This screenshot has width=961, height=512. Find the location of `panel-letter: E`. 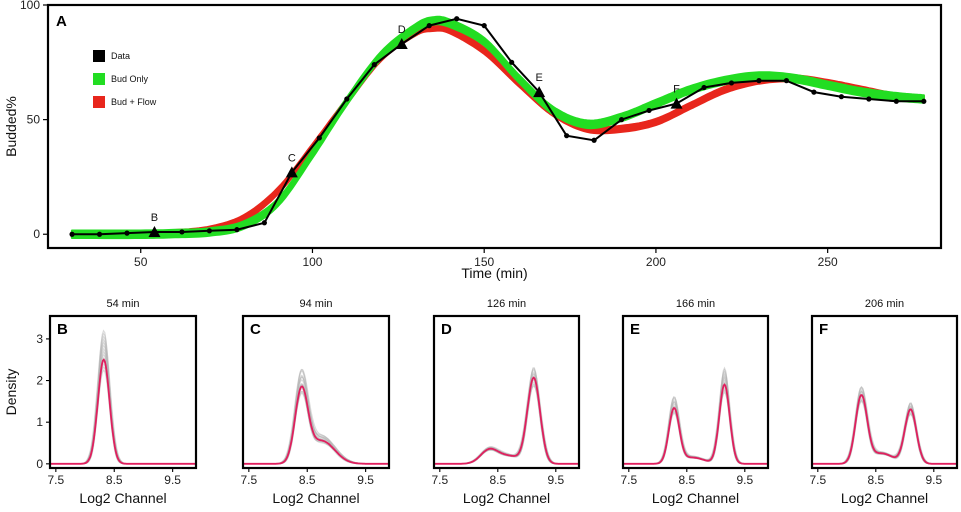

panel-letter: E is located at coordinates (635, 329).